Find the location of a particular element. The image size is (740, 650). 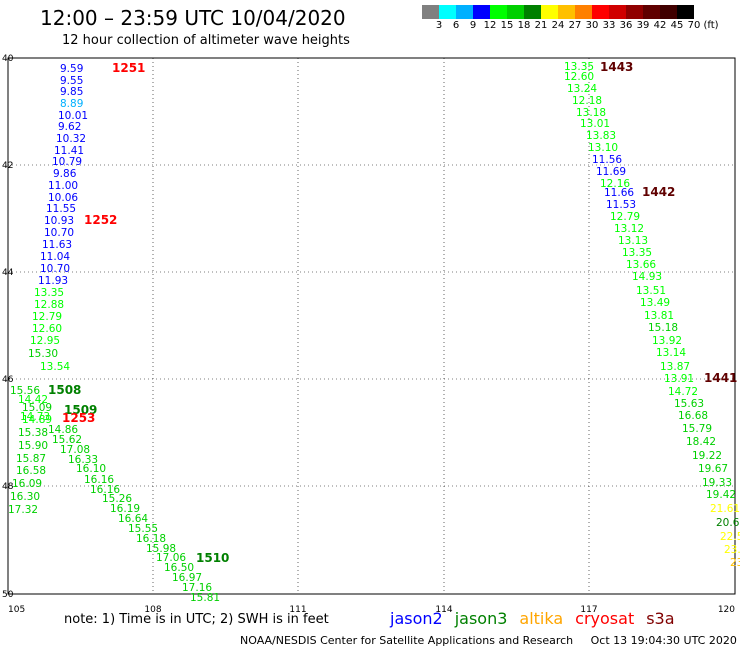

track-number-label: 1441 is located at coordinates (720, 378).